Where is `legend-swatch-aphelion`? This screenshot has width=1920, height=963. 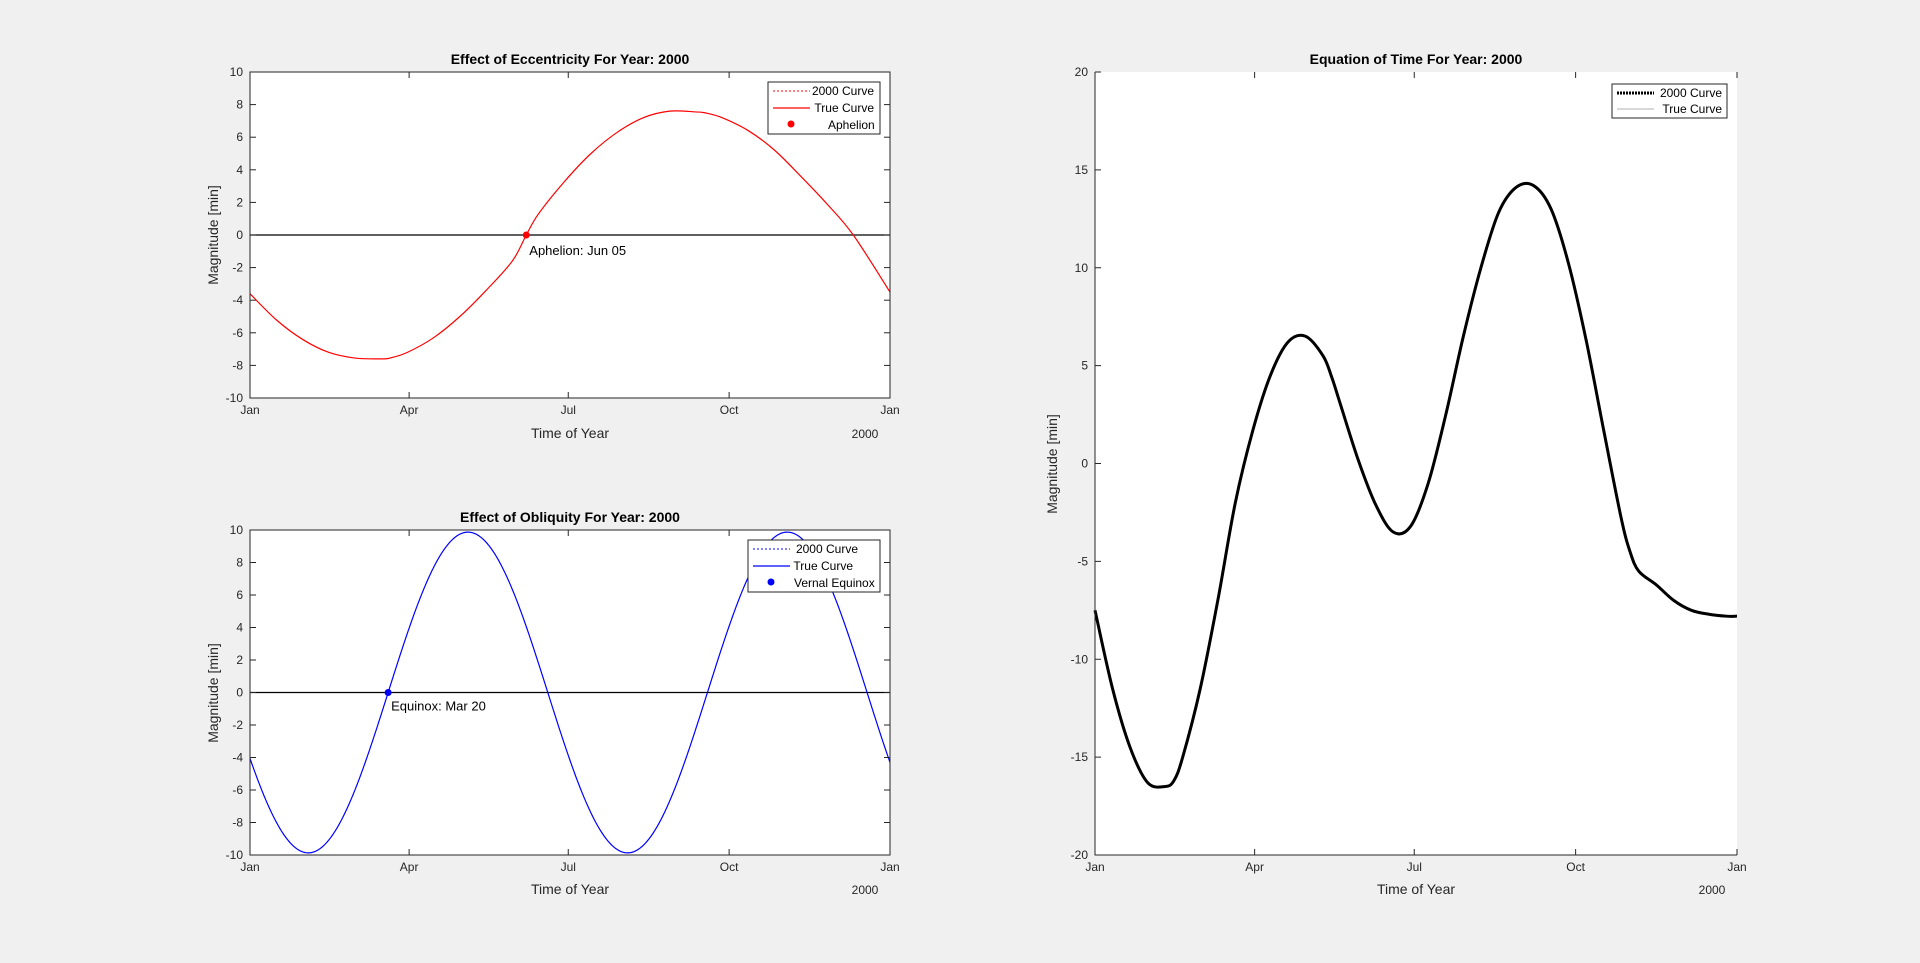
legend-swatch-aphelion is located at coordinates (791, 124).